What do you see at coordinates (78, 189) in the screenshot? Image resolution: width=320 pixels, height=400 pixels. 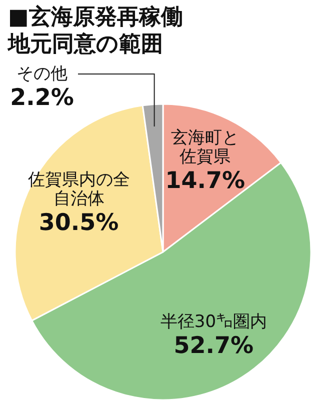 I see `slice-label: 佐賀県内の全自治体` at bounding box center [78, 189].